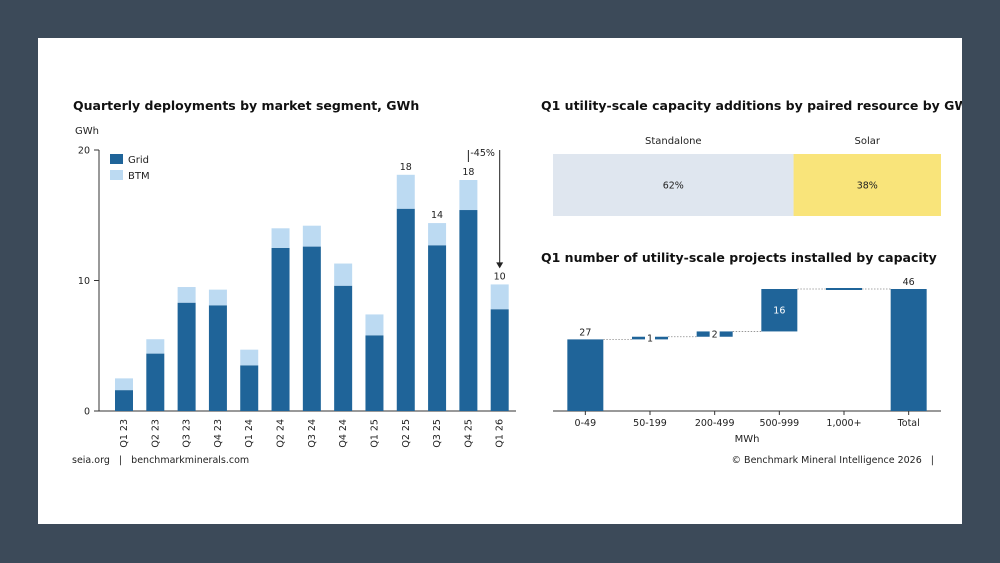  I want to click on chart1-y-unit: GWh, so click(87, 131).